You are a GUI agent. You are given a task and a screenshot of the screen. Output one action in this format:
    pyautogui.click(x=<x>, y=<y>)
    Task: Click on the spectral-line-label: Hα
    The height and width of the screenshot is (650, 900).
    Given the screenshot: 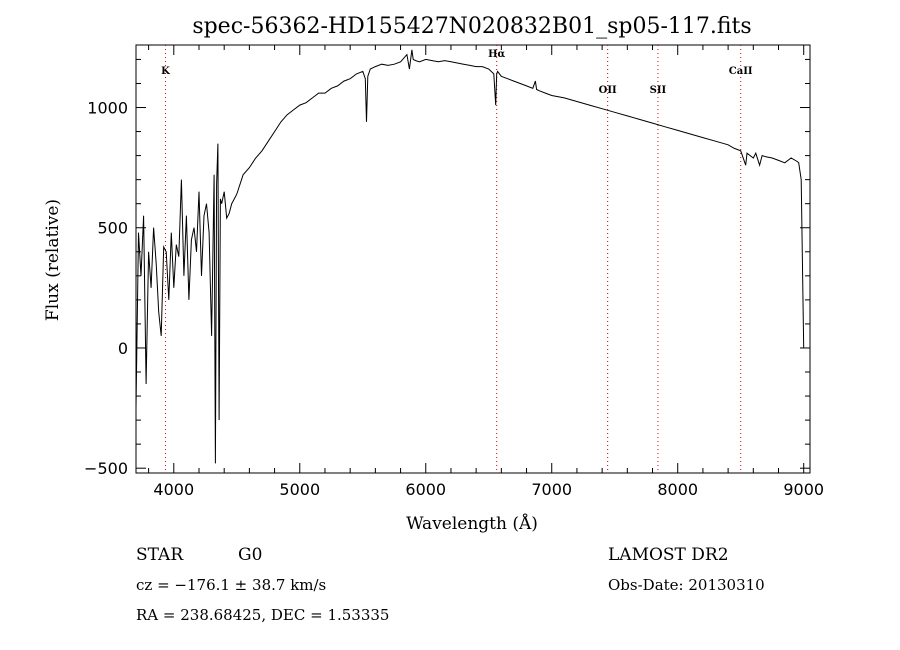 What is the action you would take?
    pyautogui.click(x=496, y=54)
    